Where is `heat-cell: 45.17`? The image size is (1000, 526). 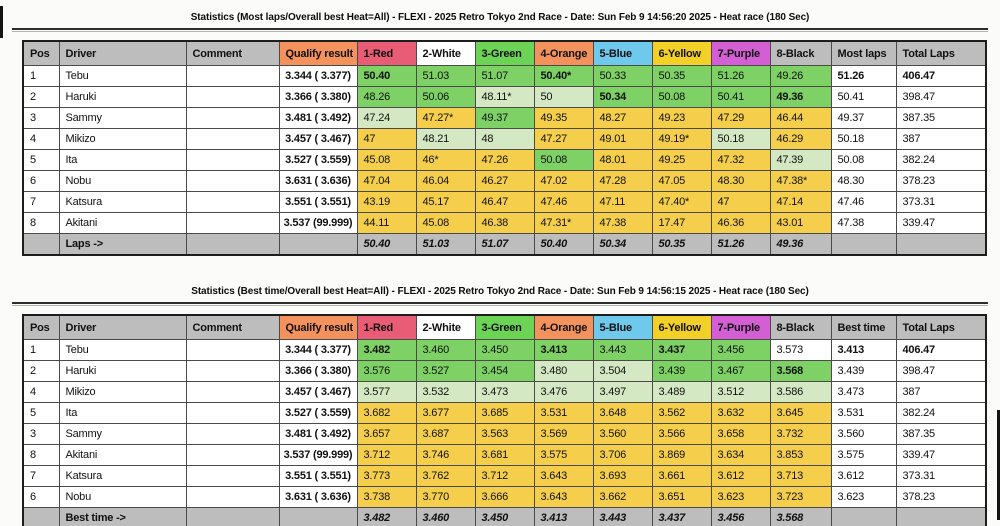 heat-cell: 45.17 is located at coordinates (445, 202).